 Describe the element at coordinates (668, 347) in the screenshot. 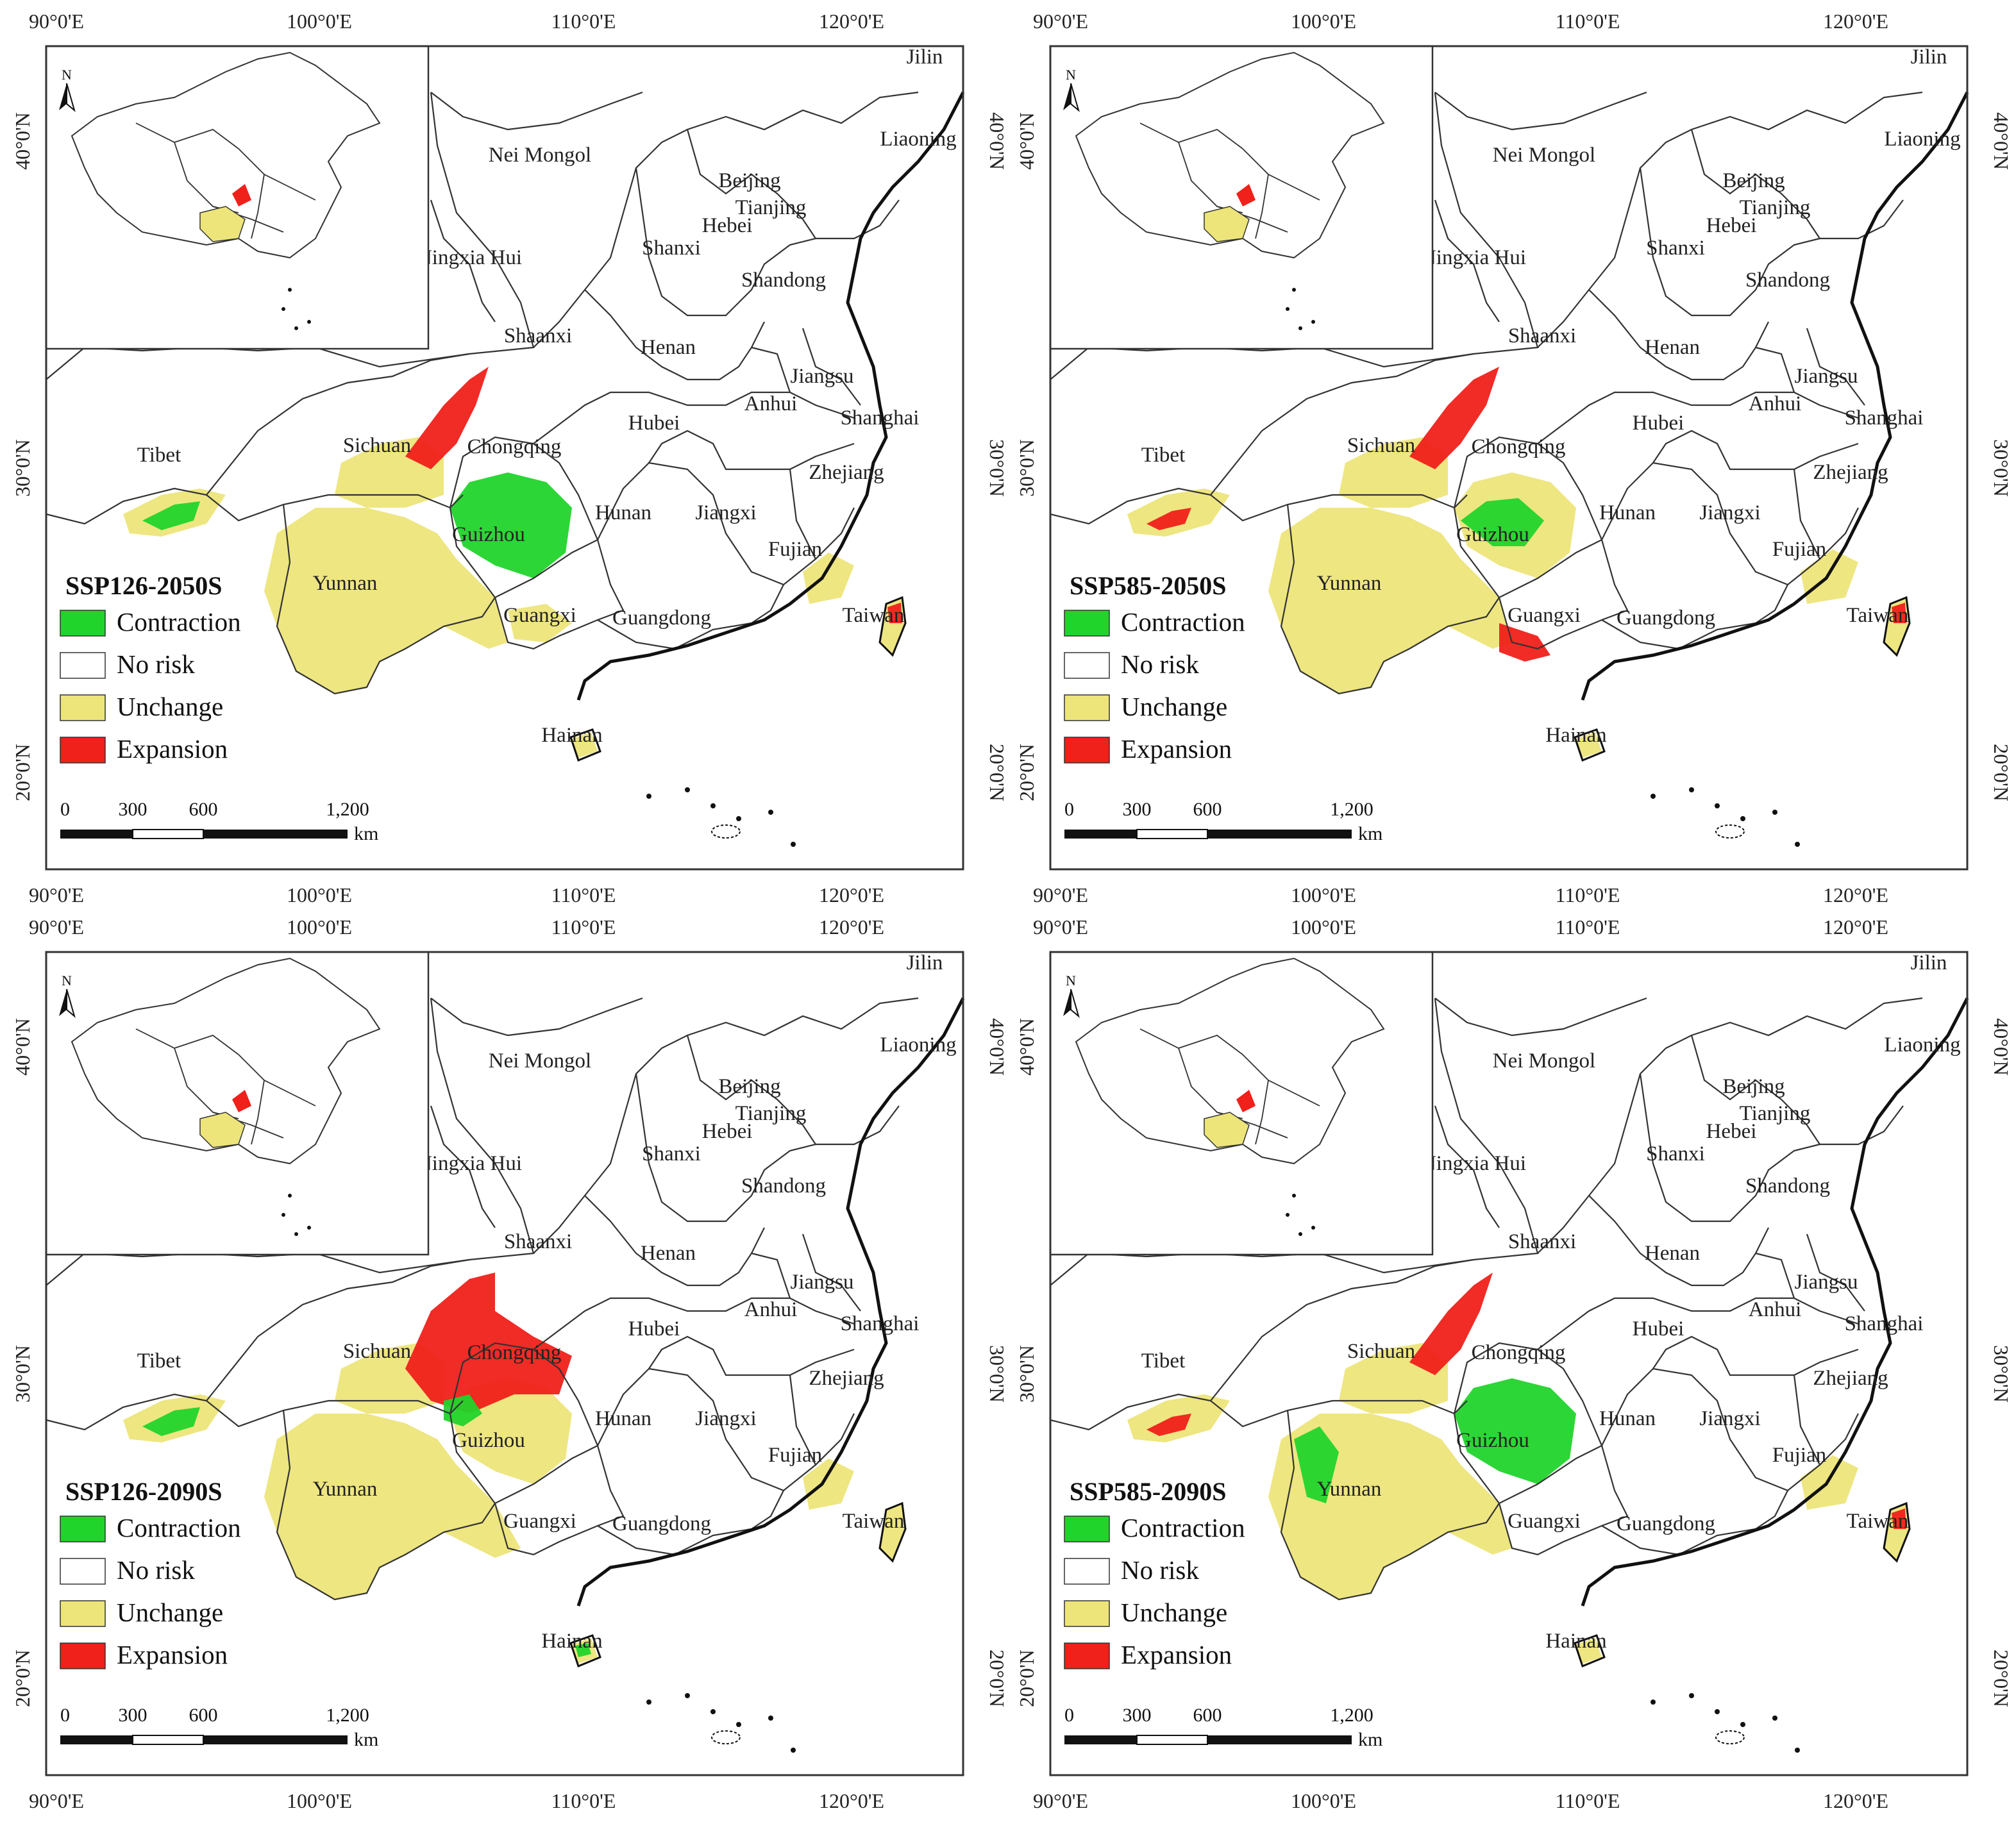

I see `province-label: Henan` at that location.